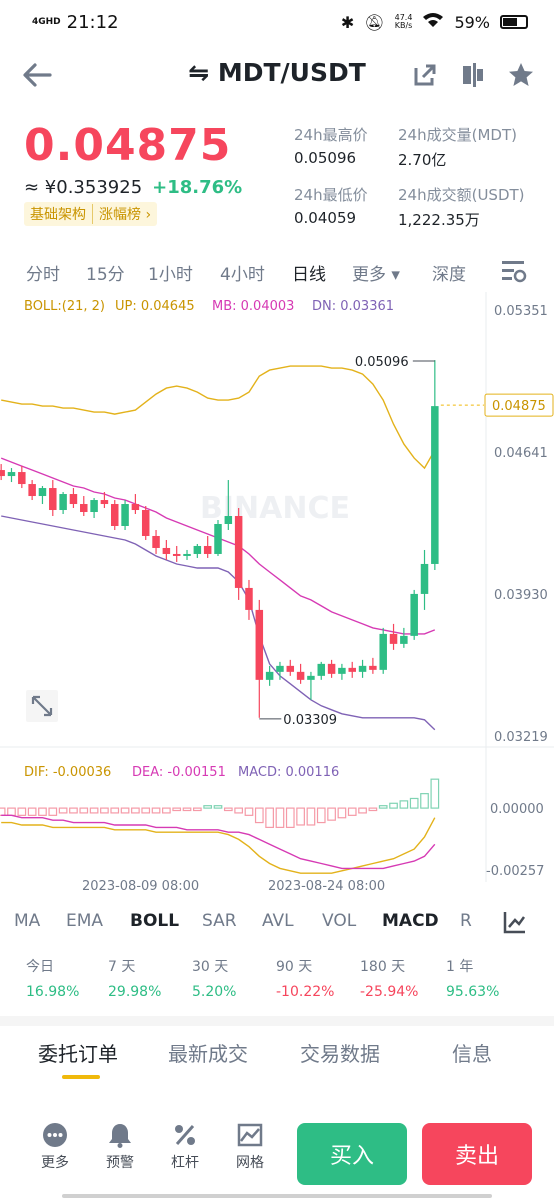 This screenshot has height=1200, width=554. I want to click on margin-button: 杠杆, so click(185, 1147).